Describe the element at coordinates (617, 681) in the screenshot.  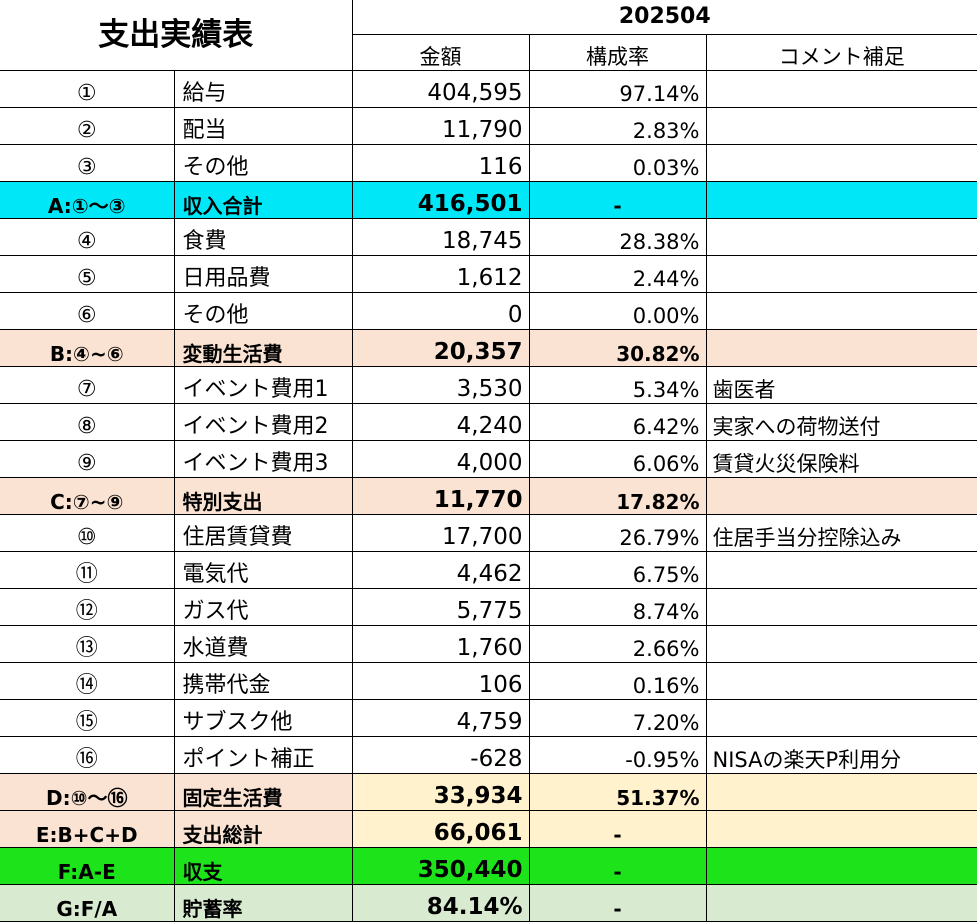
I see `row-ratio: 0.16%` at that location.